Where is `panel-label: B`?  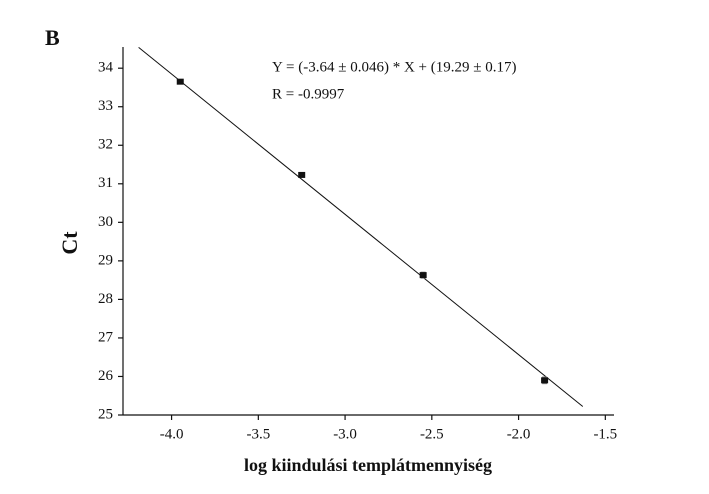 panel-label: B is located at coordinates (52, 37).